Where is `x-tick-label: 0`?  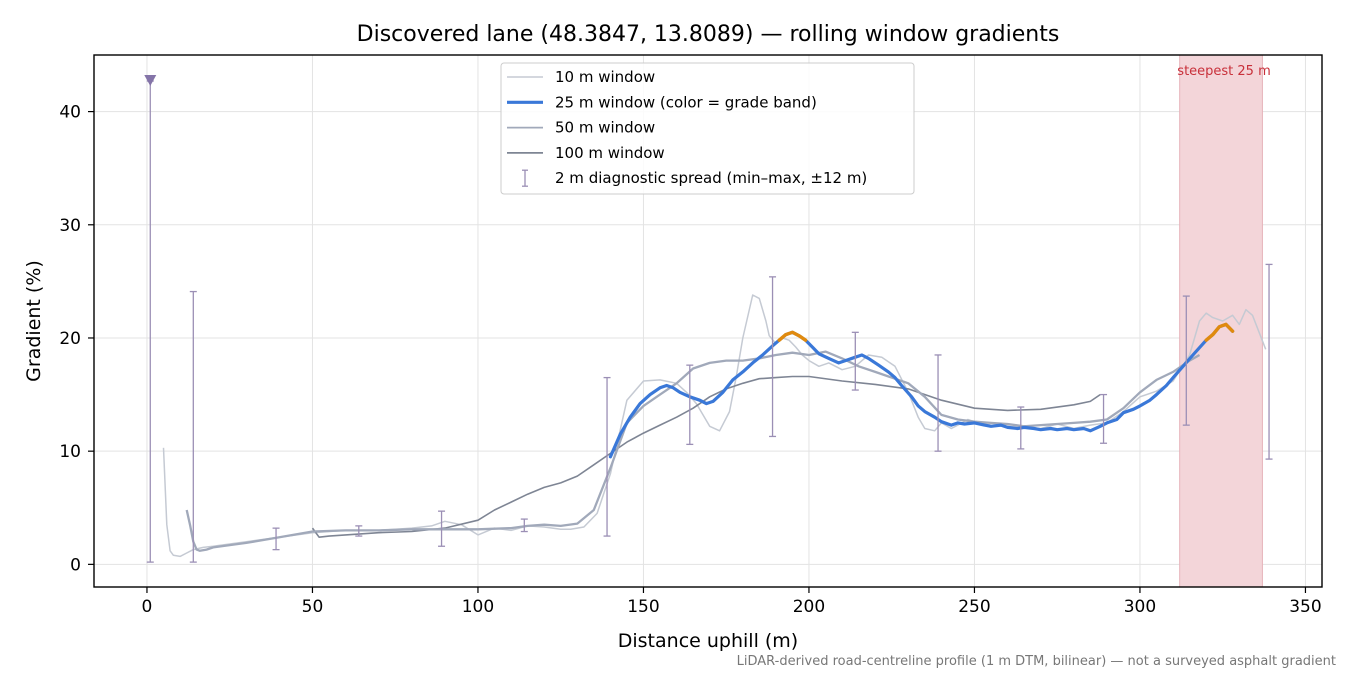 x-tick-label: 0 is located at coordinates (147, 607).